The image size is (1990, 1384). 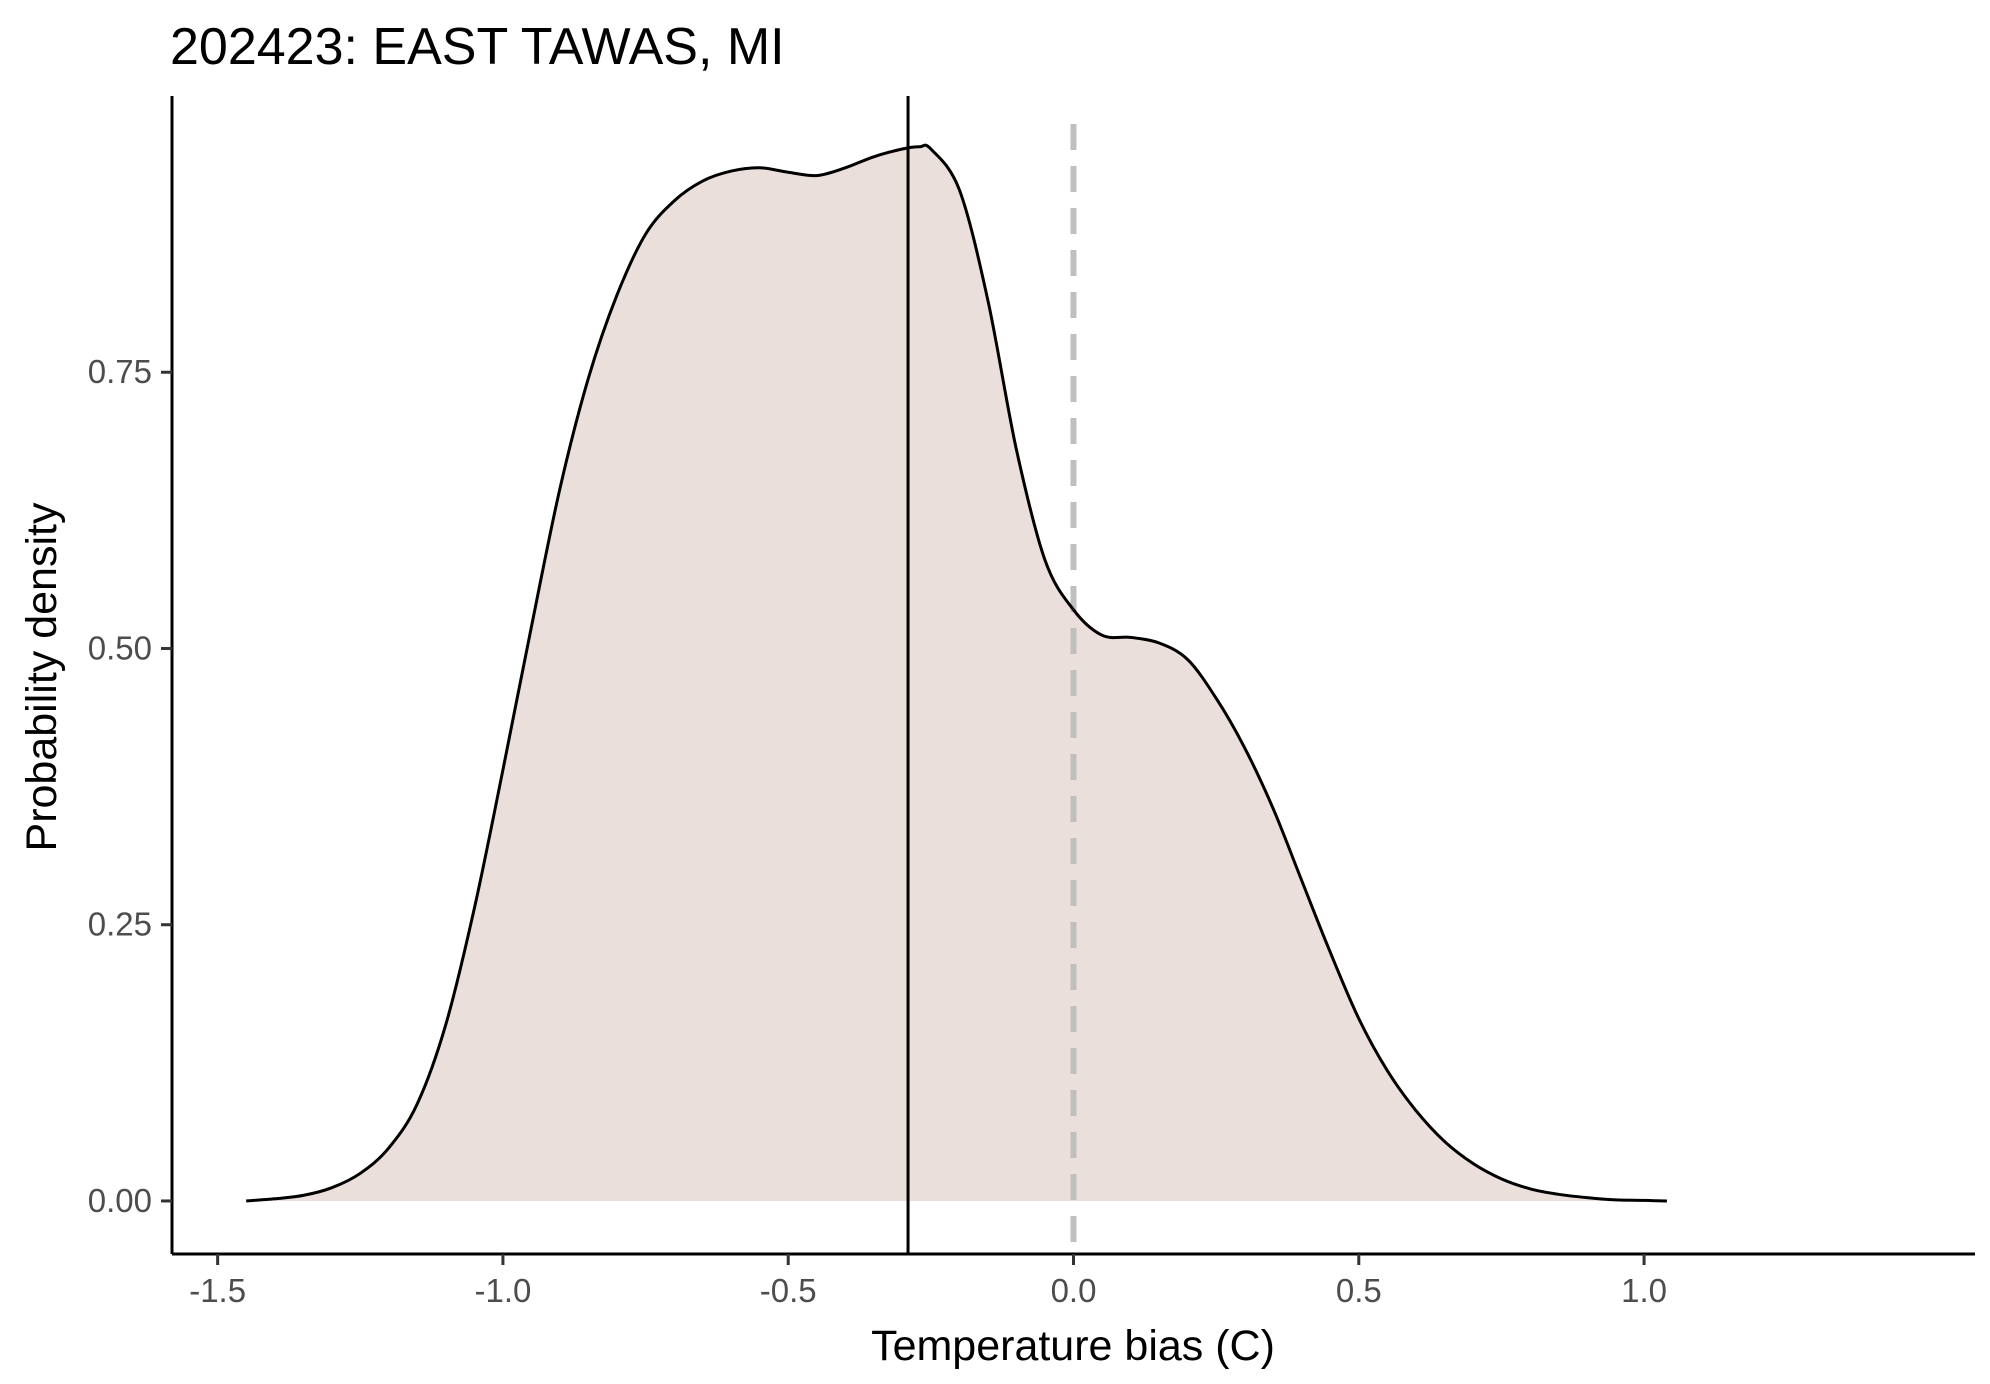 I want to click on x-tick-label: 0.0, so click(x=1074, y=1290).